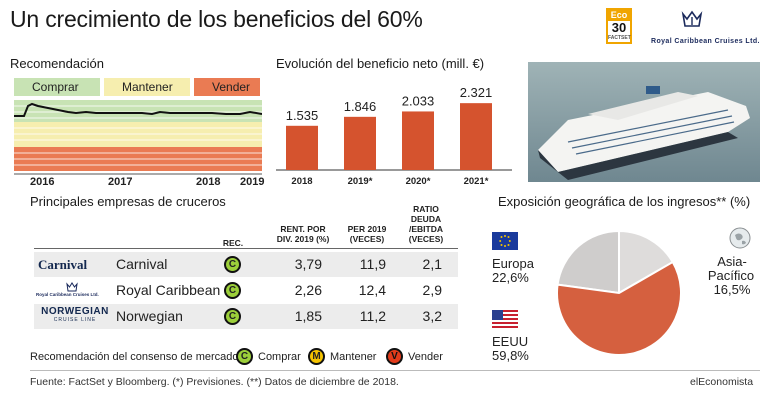  I want to click on pie-slice-eeuu, so click(619, 308).